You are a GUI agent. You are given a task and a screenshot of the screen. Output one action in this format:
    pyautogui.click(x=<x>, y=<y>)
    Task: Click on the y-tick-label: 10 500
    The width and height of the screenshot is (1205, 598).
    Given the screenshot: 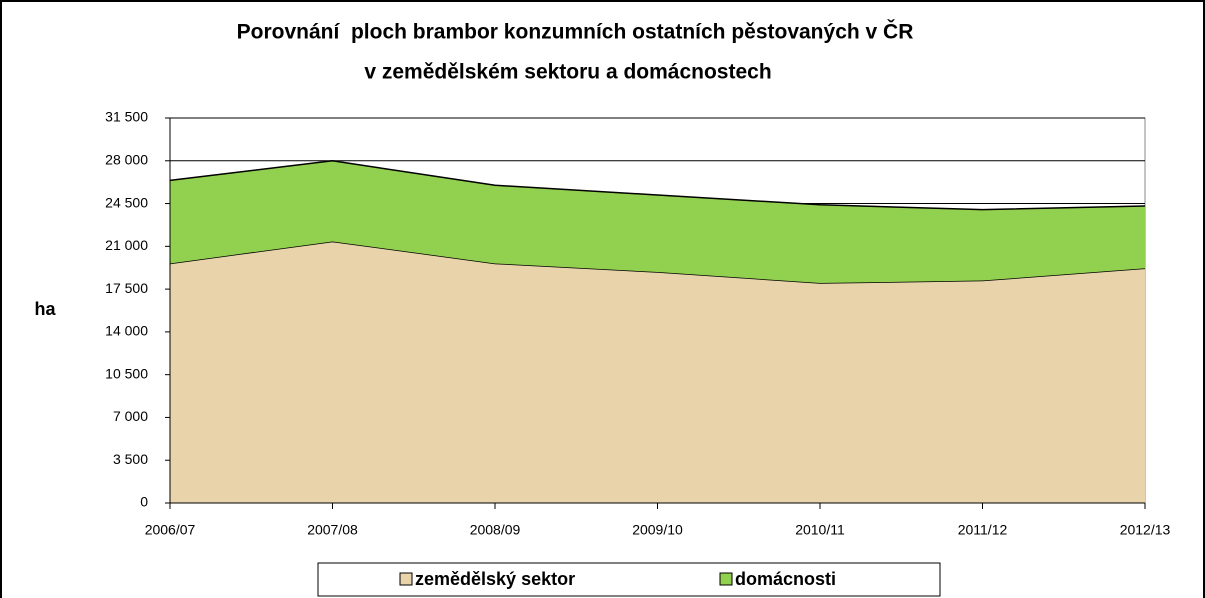 What is the action you would take?
    pyautogui.click(x=126, y=373)
    